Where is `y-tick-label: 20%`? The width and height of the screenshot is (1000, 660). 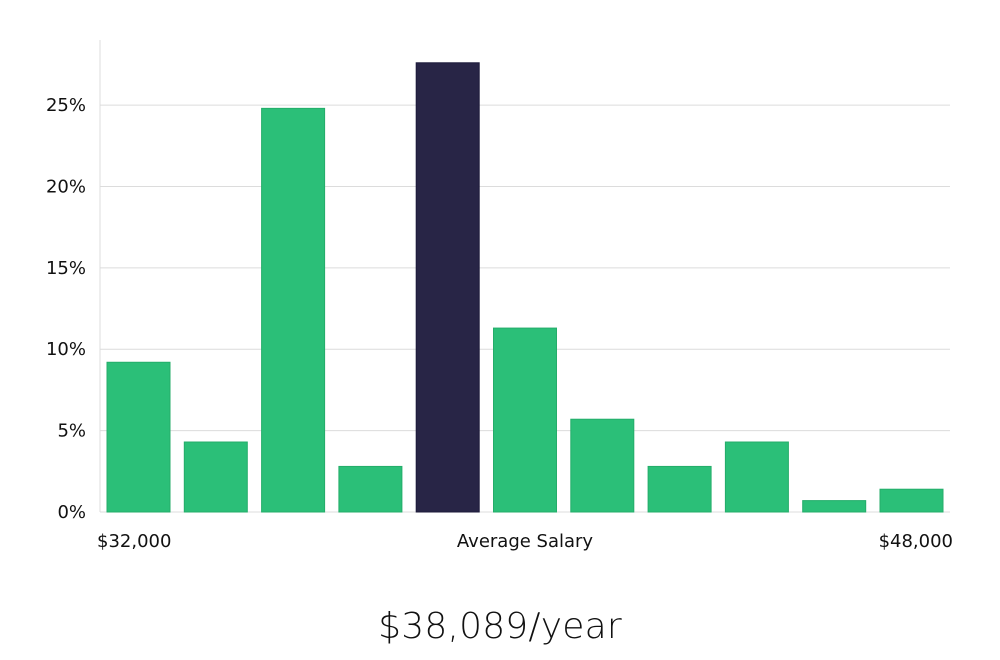
y-tick-label: 20% is located at coordinates (66, 186).